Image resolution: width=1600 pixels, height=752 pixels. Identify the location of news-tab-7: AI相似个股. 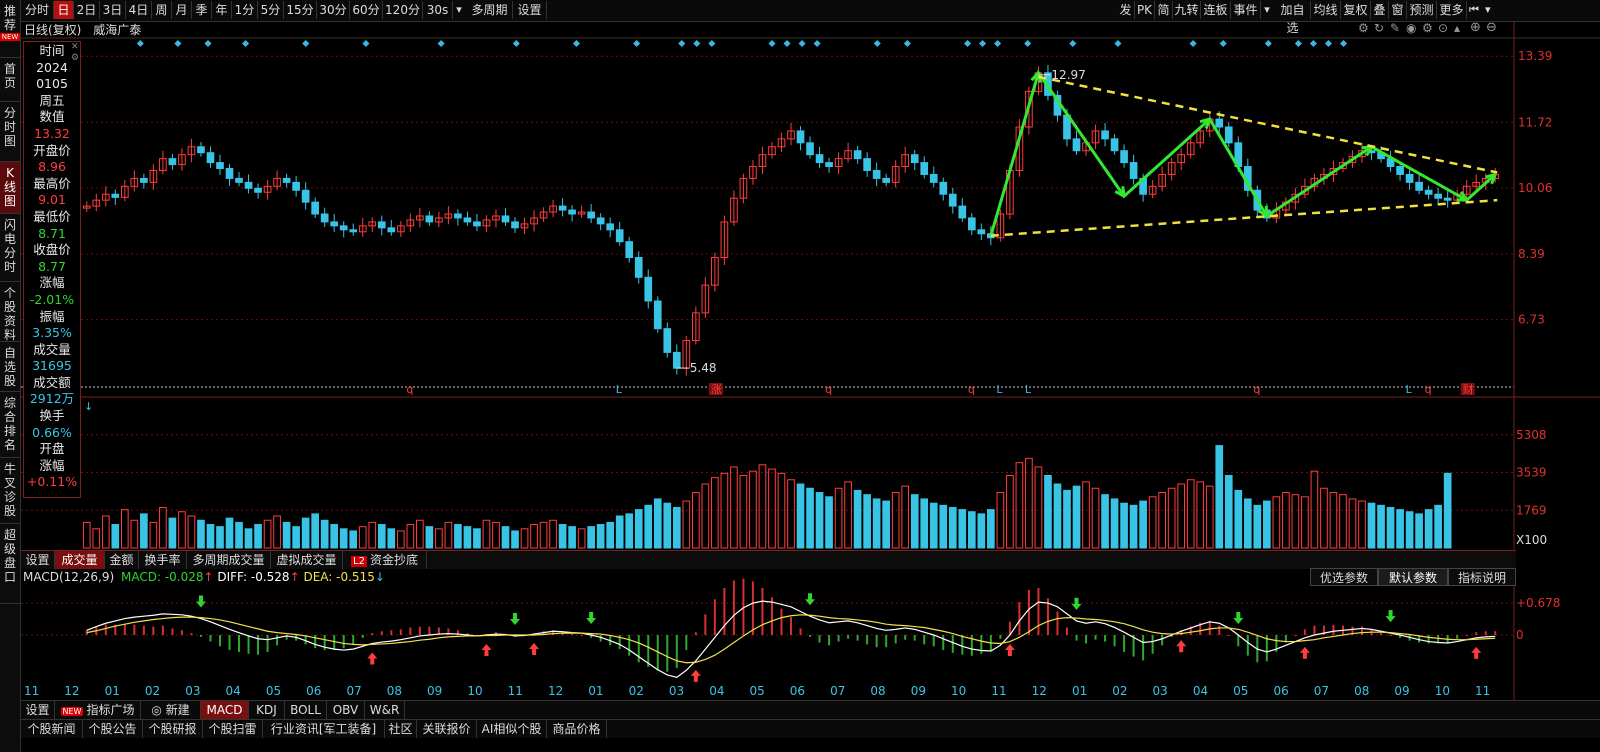
(512, 729).